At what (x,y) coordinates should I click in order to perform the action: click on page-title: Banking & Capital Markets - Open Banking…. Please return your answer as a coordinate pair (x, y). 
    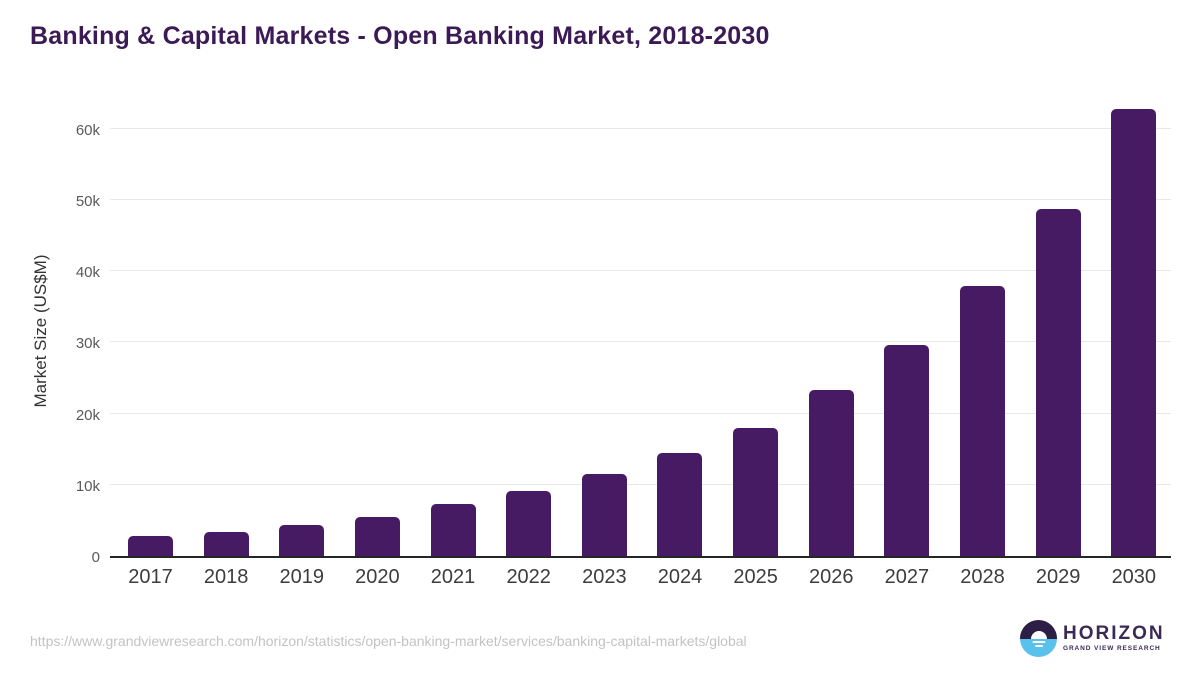
    Looking at the image, I should click on (400, 36).